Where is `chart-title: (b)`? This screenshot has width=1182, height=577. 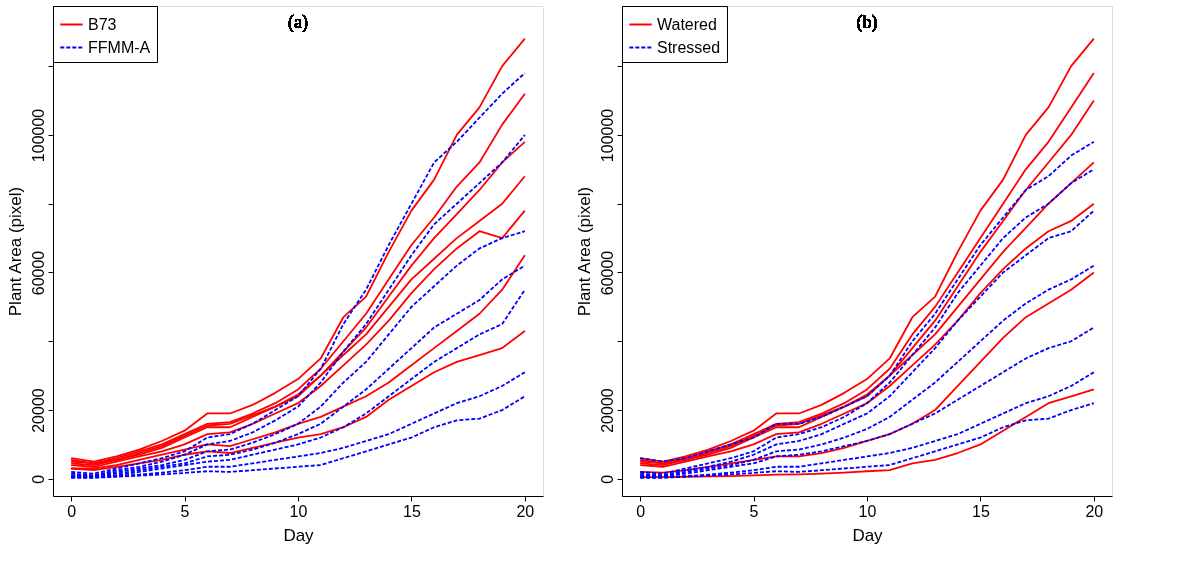
chart-title: (b) is located at coordinates (867, 22).